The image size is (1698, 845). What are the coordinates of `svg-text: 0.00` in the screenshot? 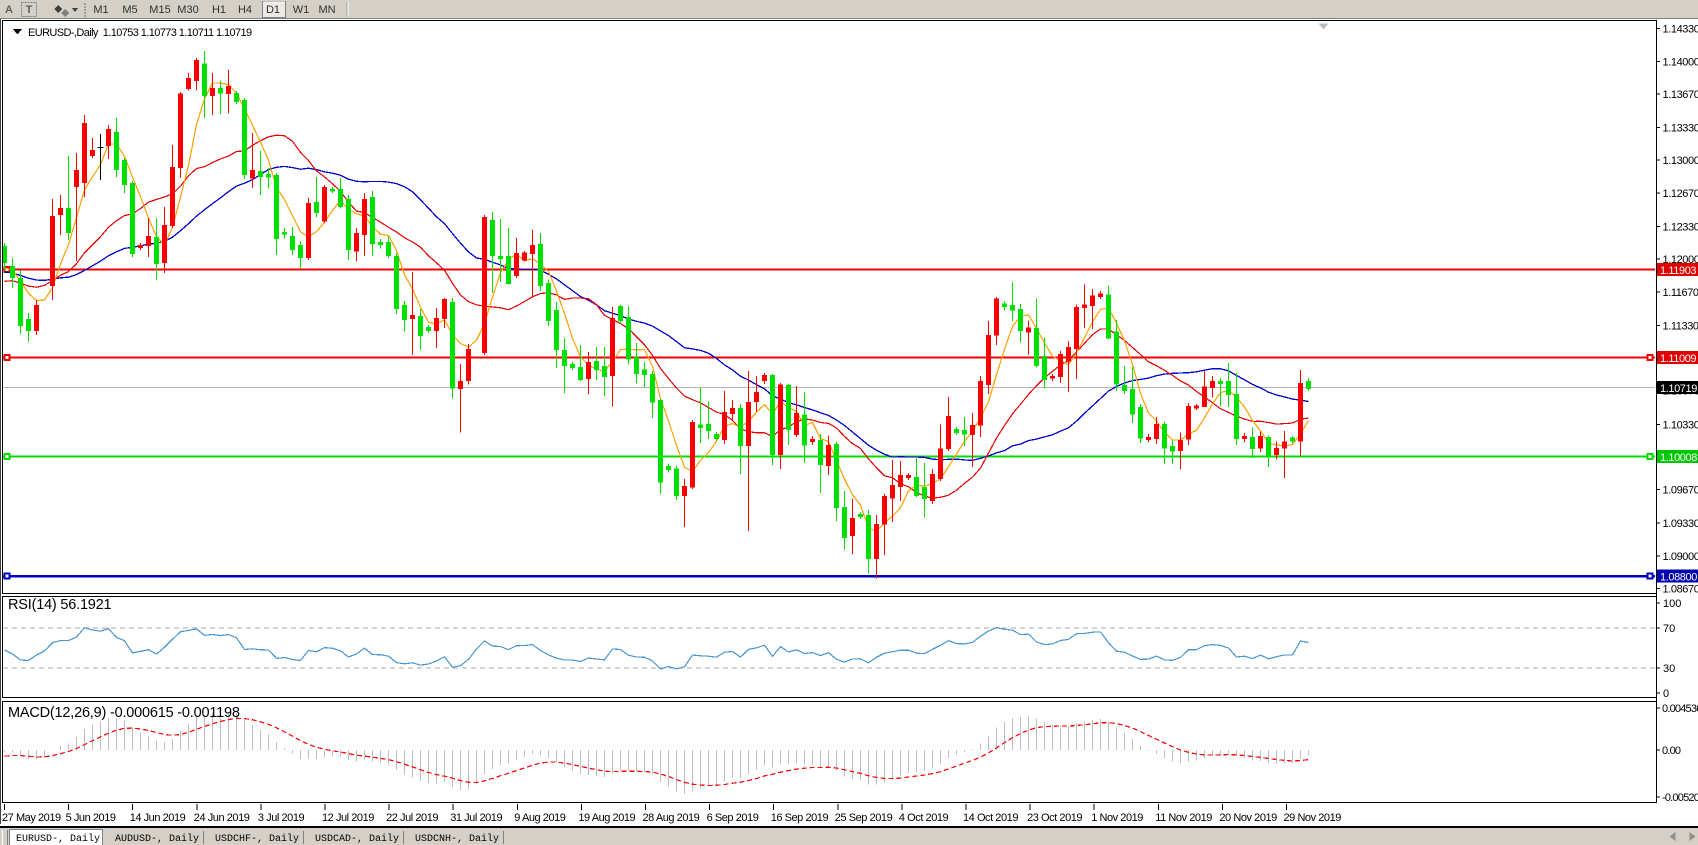 It's located at (1671, 751).